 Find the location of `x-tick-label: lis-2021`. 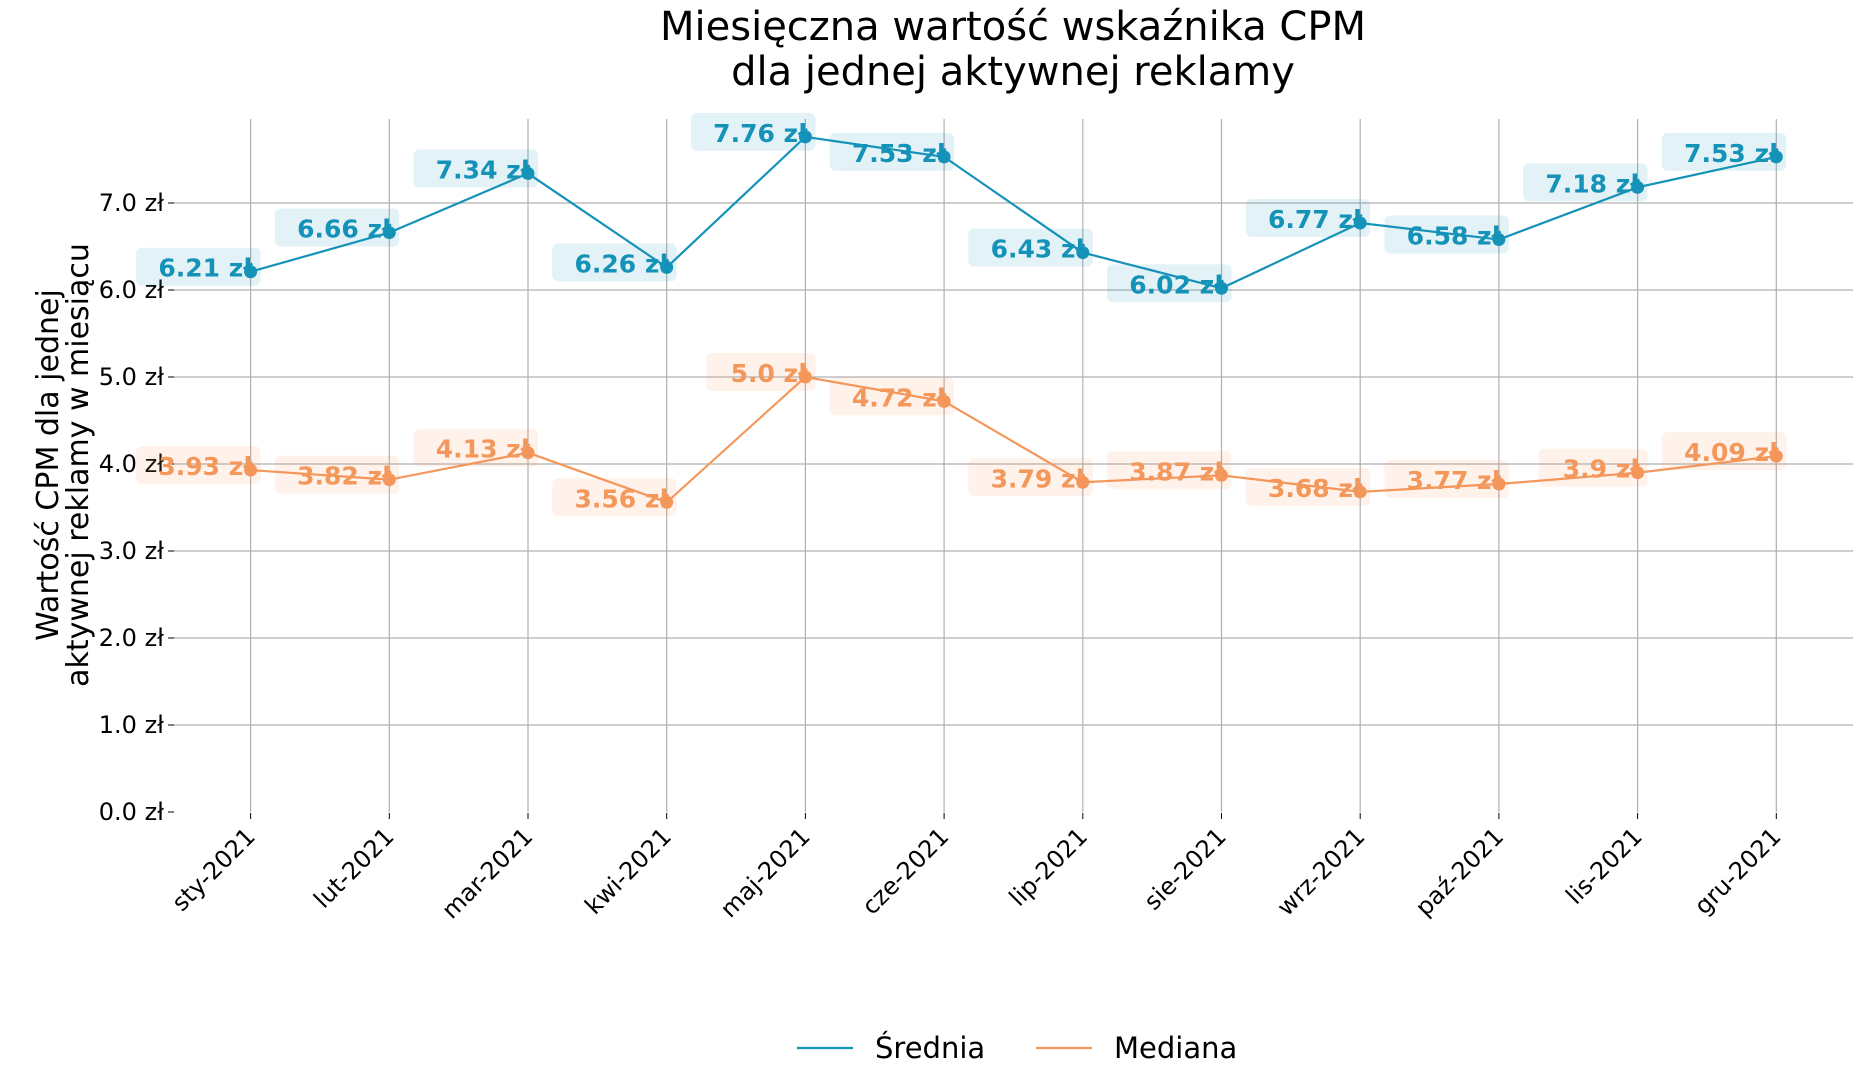

x-tick-label: lis-2021 is located at coordinates (1603, 865).